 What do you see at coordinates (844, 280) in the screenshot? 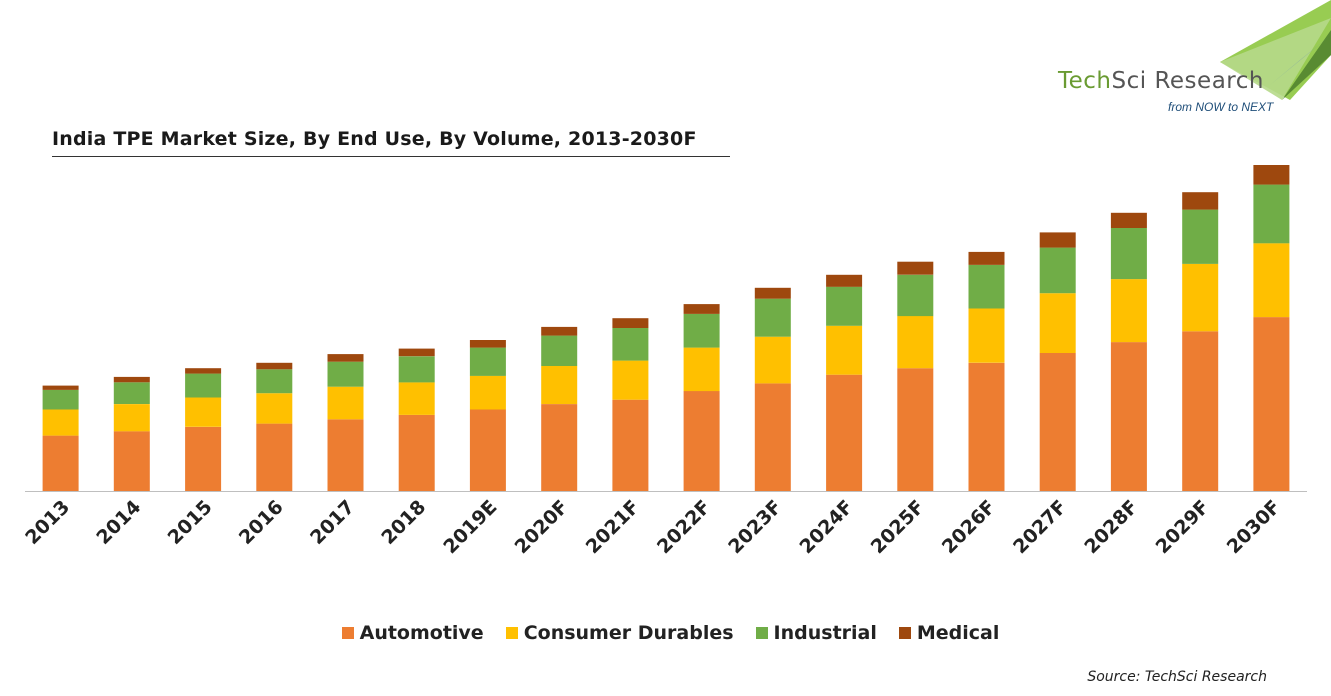
I see `bar-segment-medical-2024f` at bounding box center [844, 280].